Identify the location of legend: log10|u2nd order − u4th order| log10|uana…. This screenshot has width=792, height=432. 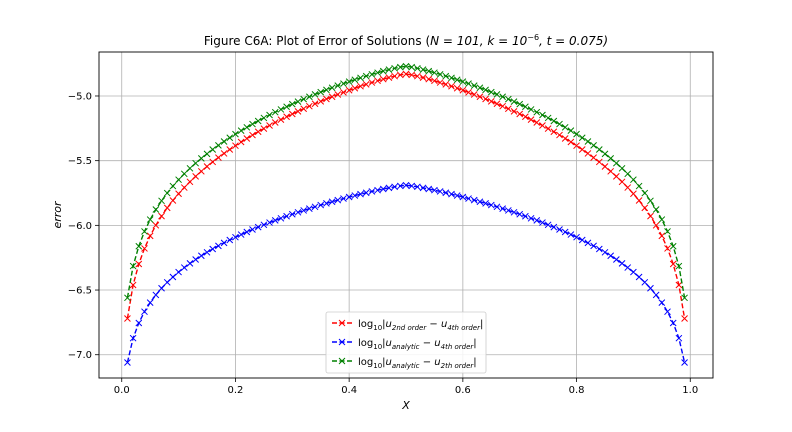
(406, 342).